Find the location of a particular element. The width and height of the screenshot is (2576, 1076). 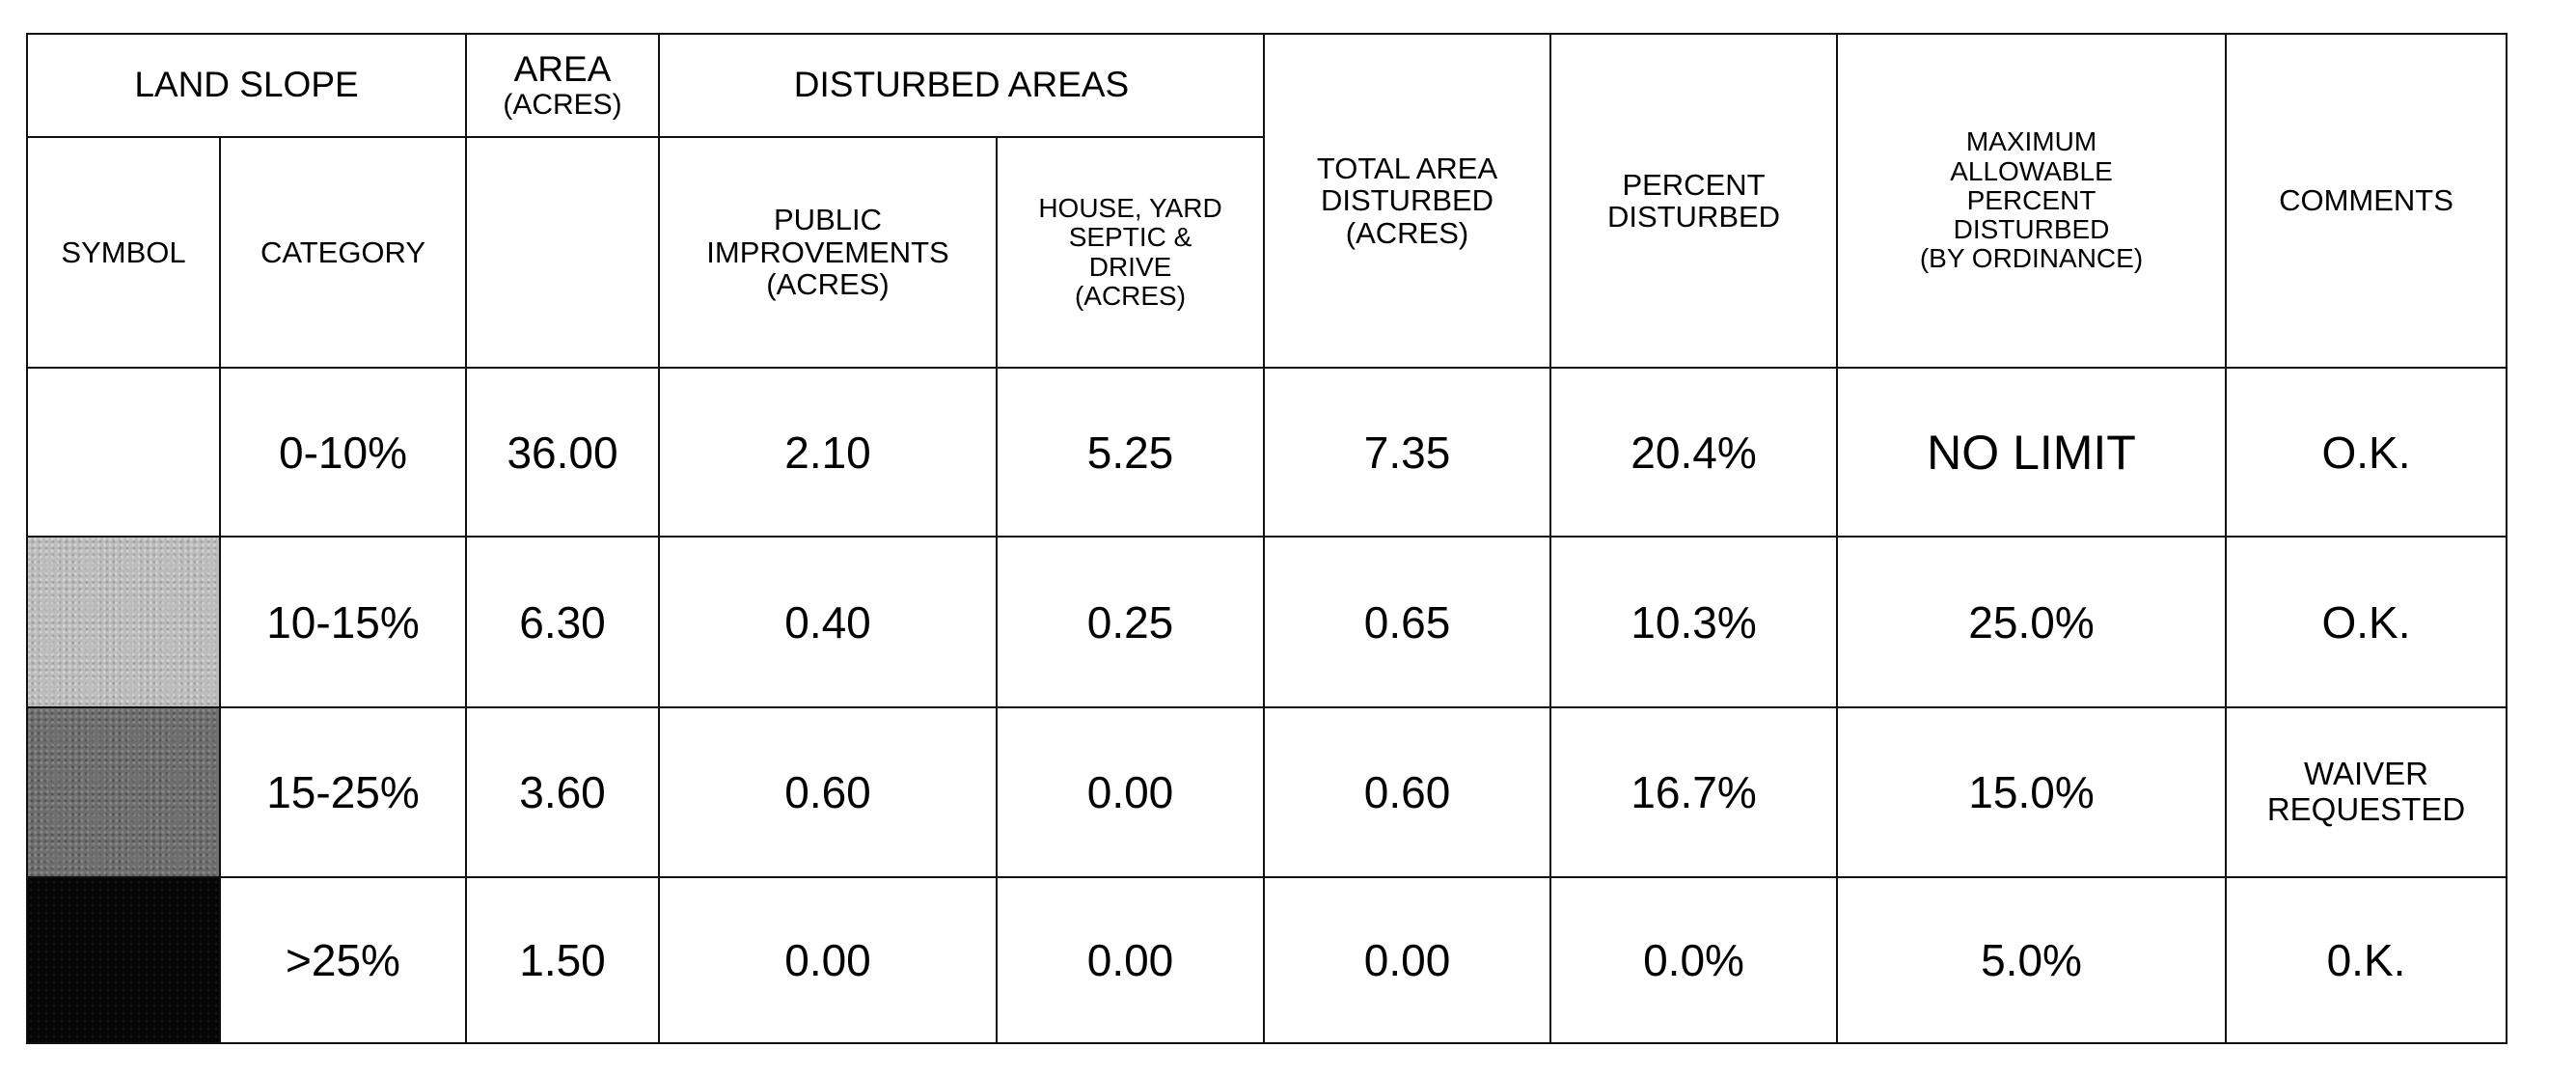

house-header-line: (ACRES) is located at coordinates (1131, 295).